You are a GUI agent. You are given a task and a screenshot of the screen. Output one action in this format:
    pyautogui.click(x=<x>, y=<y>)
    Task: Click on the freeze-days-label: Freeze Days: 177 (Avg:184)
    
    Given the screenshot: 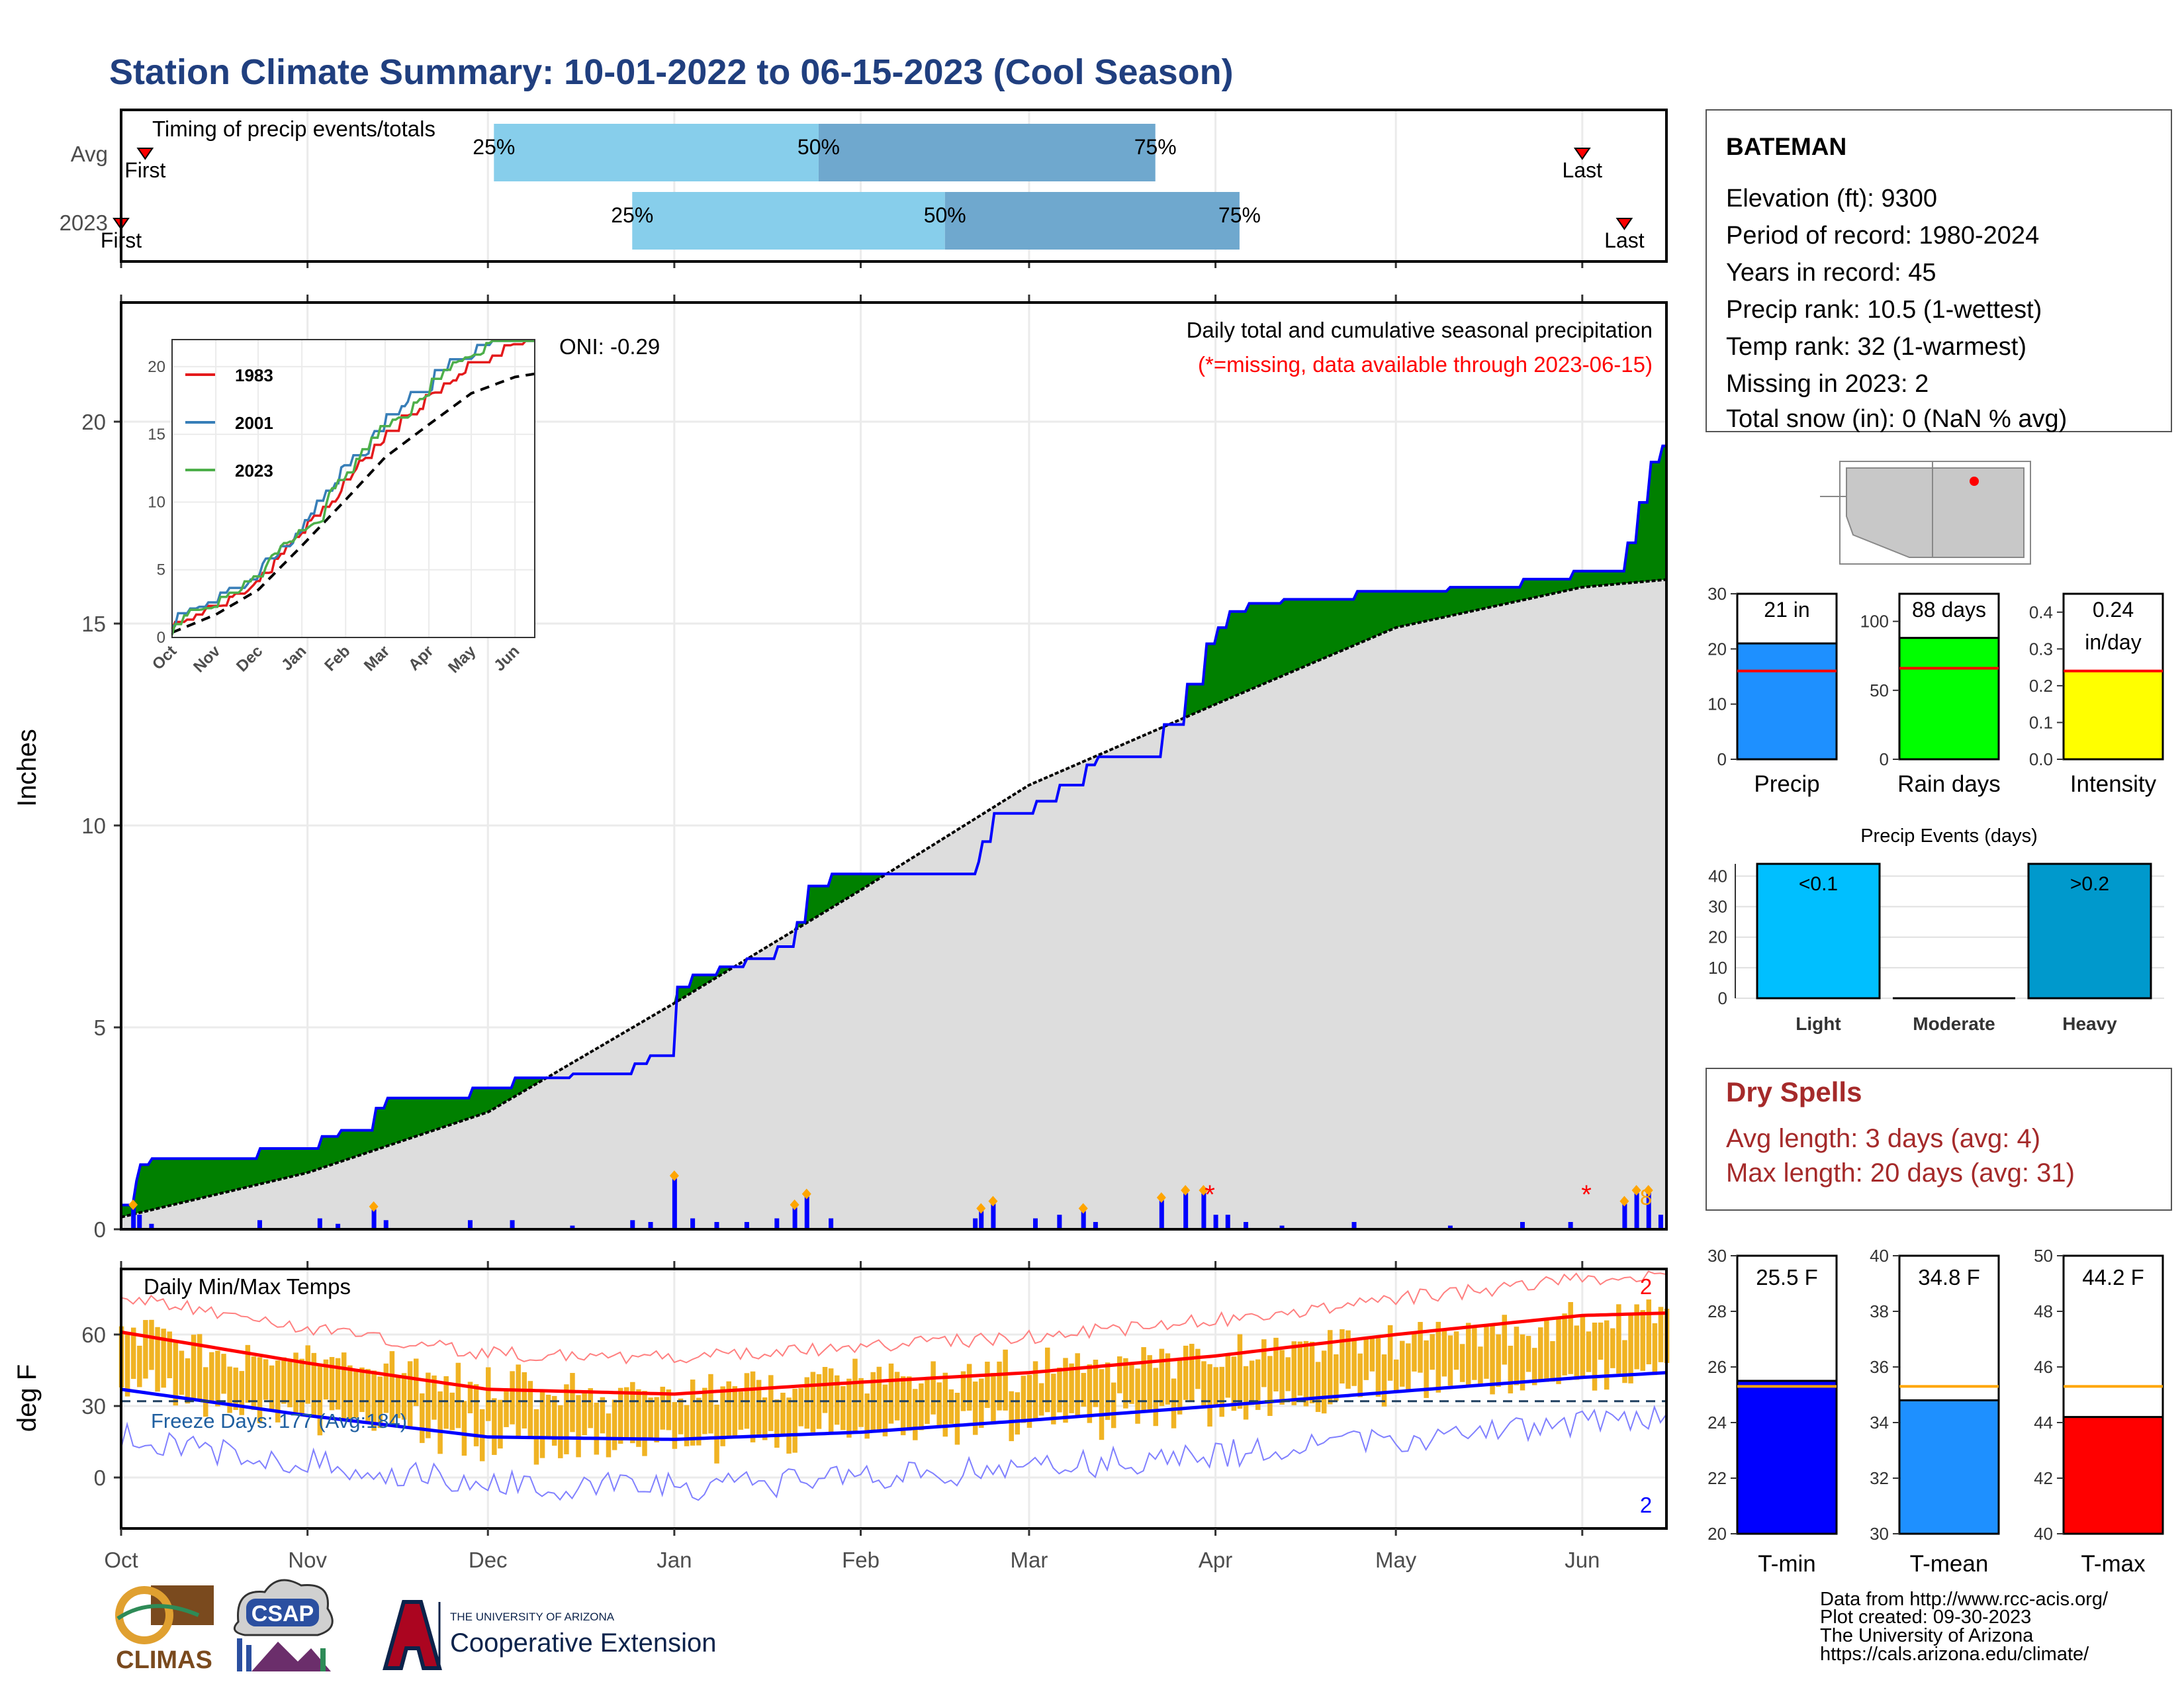 What is the action you would take?
    pyautogui.click(x=279, y=1420)
    